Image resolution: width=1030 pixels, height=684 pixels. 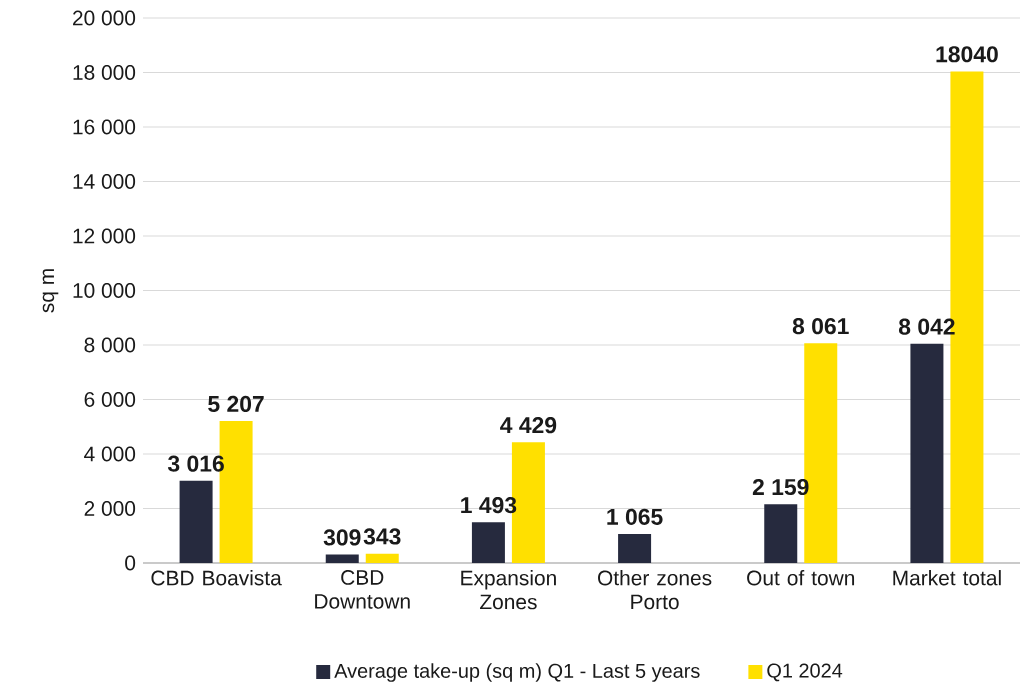 I want to click on y-tick-label: 6 000, so click(x=110, y=399).